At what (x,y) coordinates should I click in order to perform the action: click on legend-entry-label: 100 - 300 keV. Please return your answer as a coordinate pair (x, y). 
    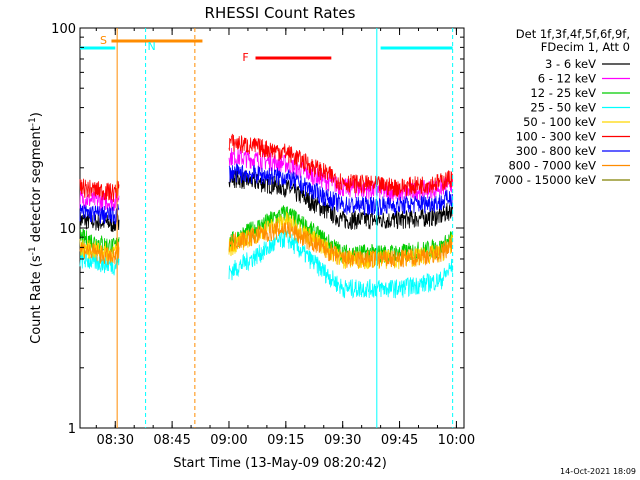
    Looking at the image, I should click on (556, 137).